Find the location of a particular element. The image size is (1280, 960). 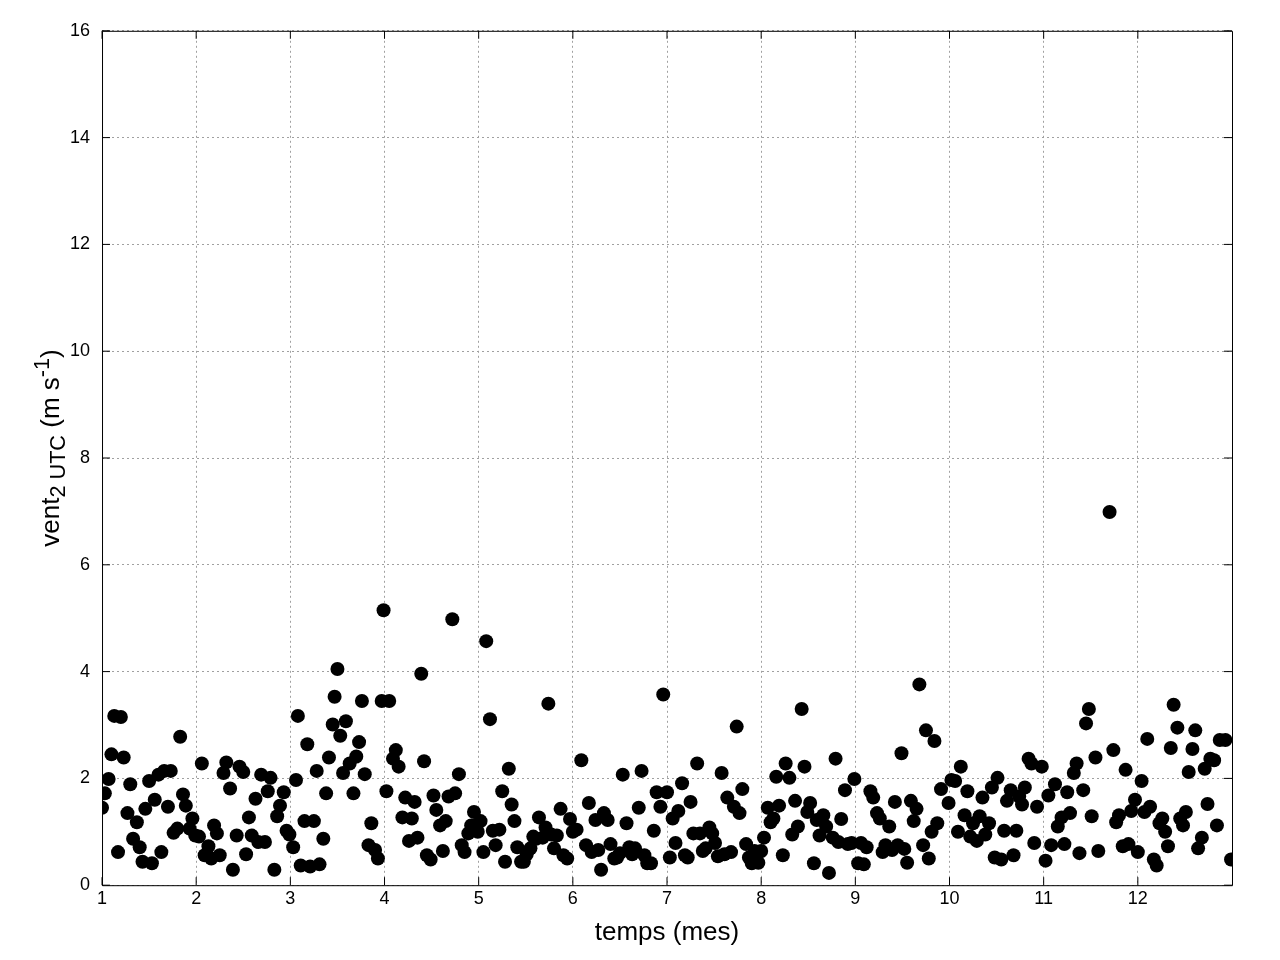

x-tick-label: 5 is located at coordinates (478, 897).